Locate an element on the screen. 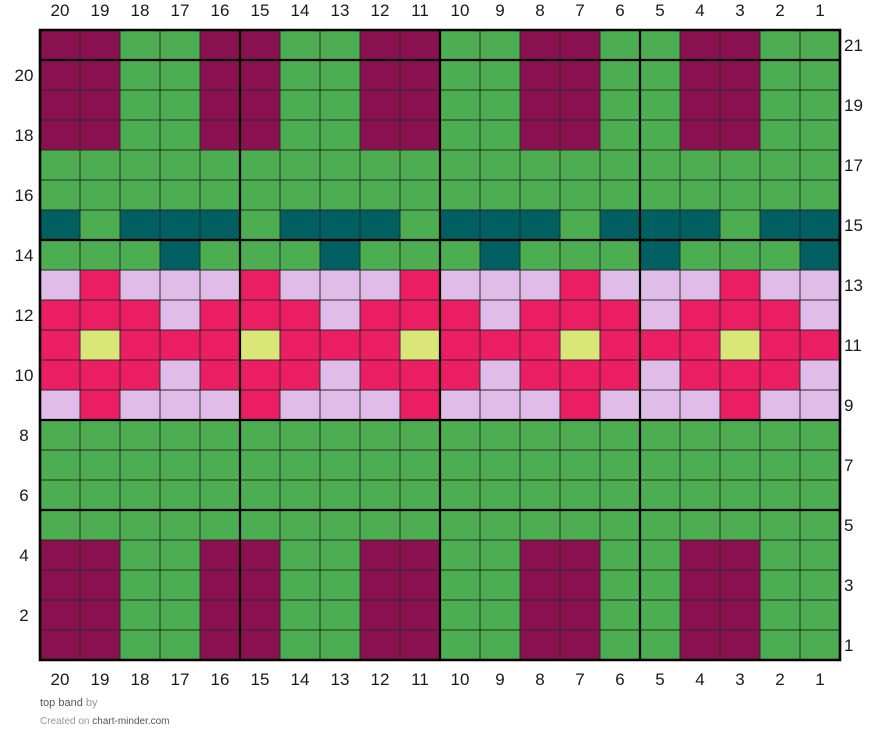 Image resolution: width=880 pixels, height=753 pixels. column-number: 7 is located at coordinates (579, 679).